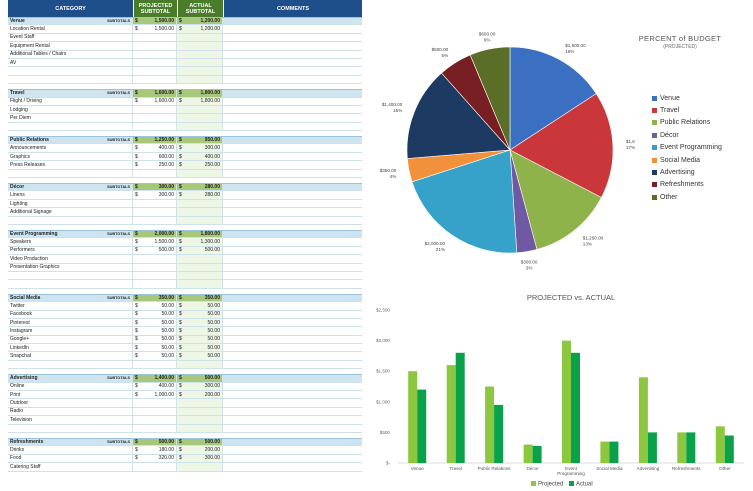  Describe the element at coordinates (155, 165) in the screenshot. I see `line-item-projected-cell: $250.00` at that location.